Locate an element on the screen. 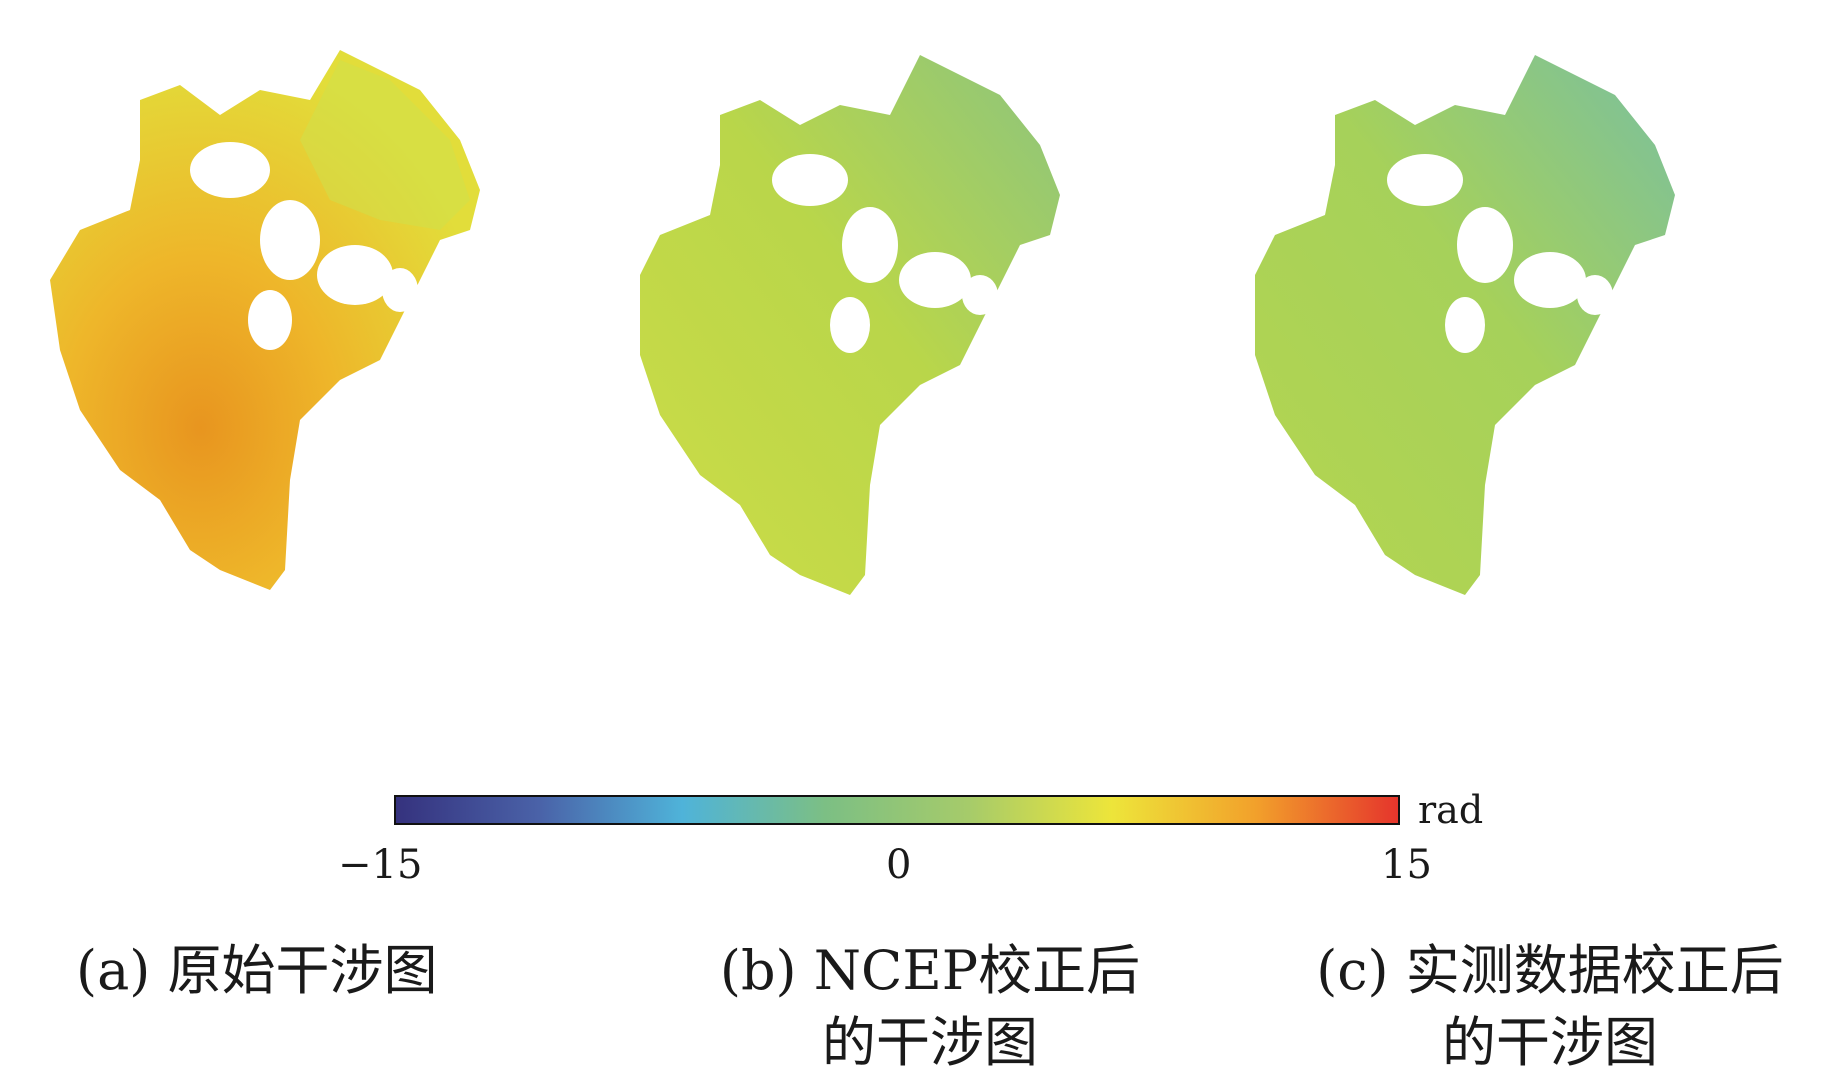 This screenshot has height=1087, width=1843. colorbar-mid-label: 0 is located at coordinates (899, 865).